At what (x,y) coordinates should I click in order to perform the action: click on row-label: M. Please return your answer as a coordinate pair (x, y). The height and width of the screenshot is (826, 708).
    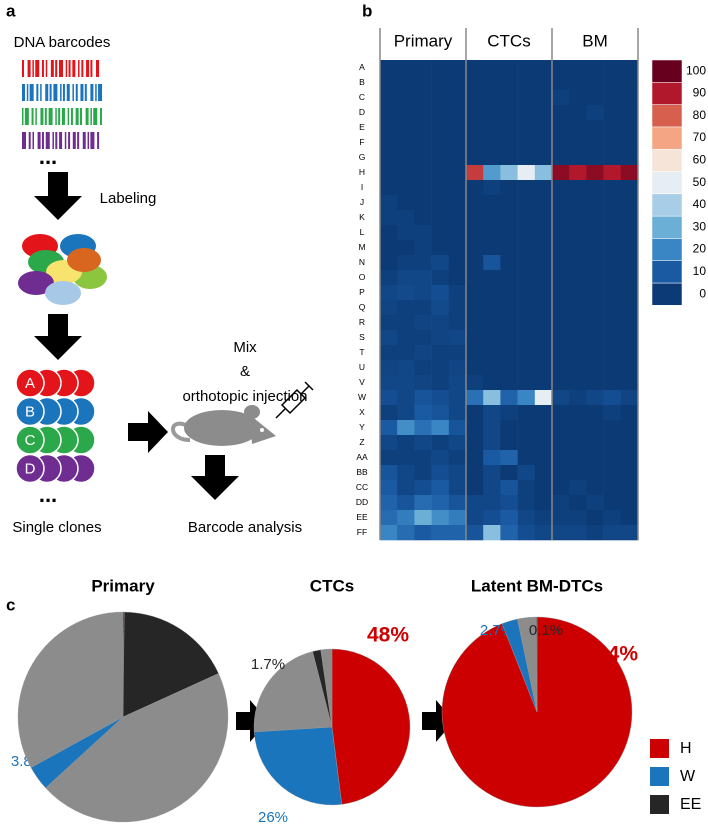
    Looking at the image, I should click on (361, 247).